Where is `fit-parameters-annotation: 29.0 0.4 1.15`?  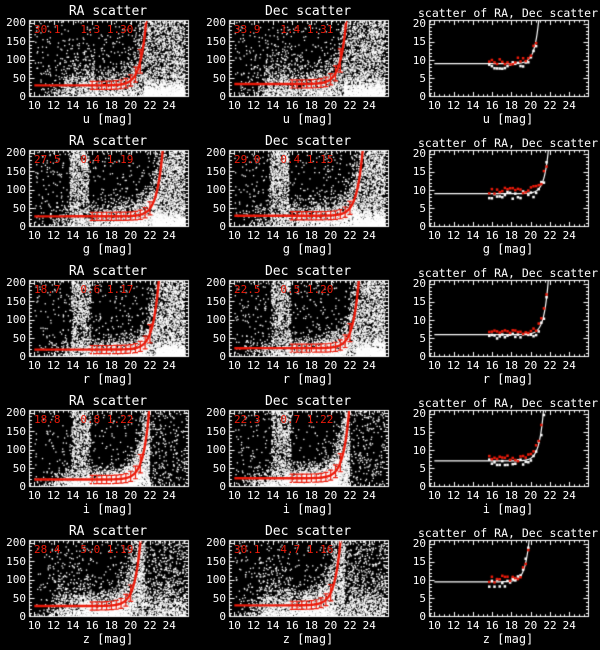 fit-parameters-annotation: 29.0 0.4 1.15 is located at coordinates (284, 159).